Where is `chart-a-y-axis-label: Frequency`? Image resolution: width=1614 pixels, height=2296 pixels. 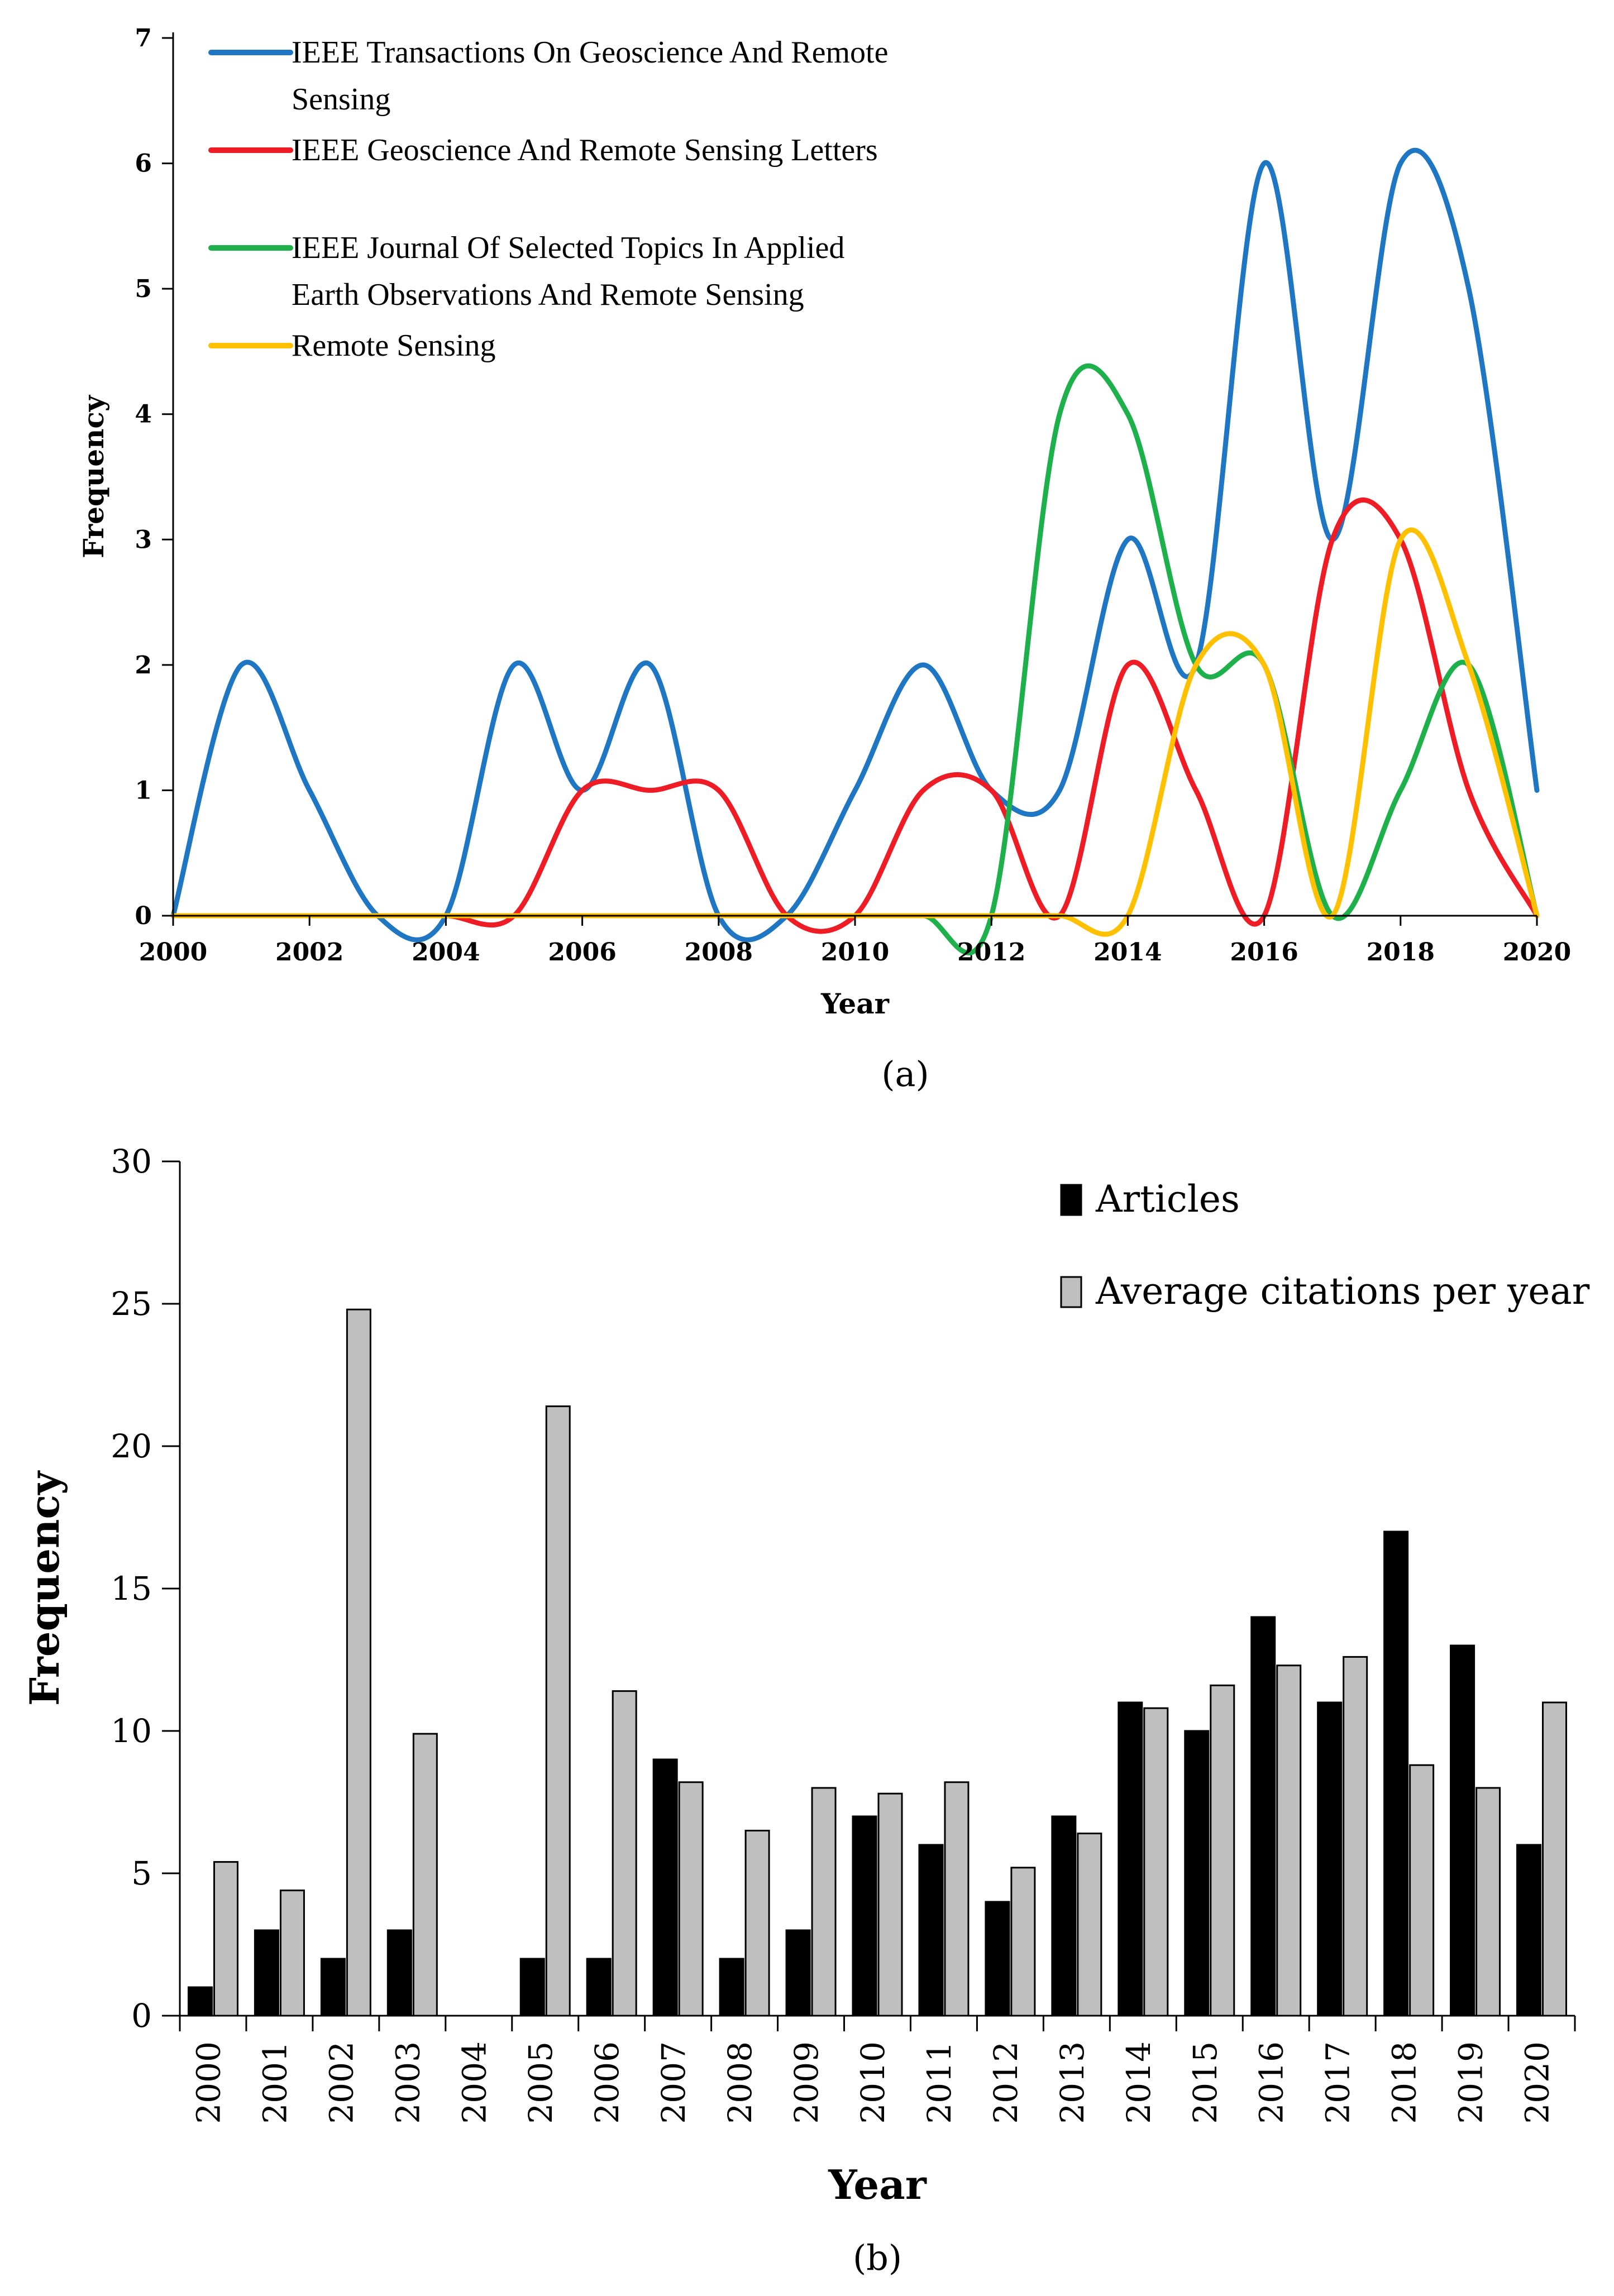 chart-a-y-axis-label: Frequency is located at coordinates (93, 476).